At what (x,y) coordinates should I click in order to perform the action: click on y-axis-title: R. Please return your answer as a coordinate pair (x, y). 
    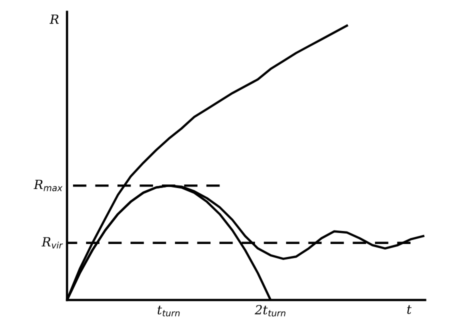
    Looking at the image, I should click on (54, 19).